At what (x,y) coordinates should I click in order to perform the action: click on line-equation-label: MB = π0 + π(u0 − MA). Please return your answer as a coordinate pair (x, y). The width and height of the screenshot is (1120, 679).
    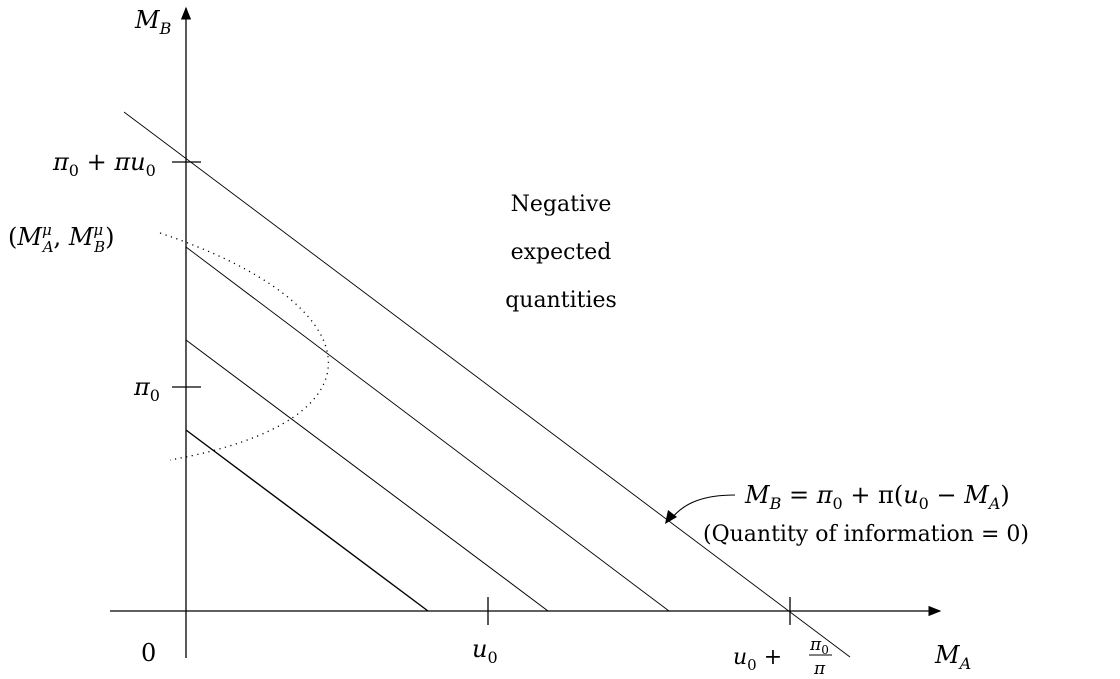
    Looking at the image, I should click on (877, 497).